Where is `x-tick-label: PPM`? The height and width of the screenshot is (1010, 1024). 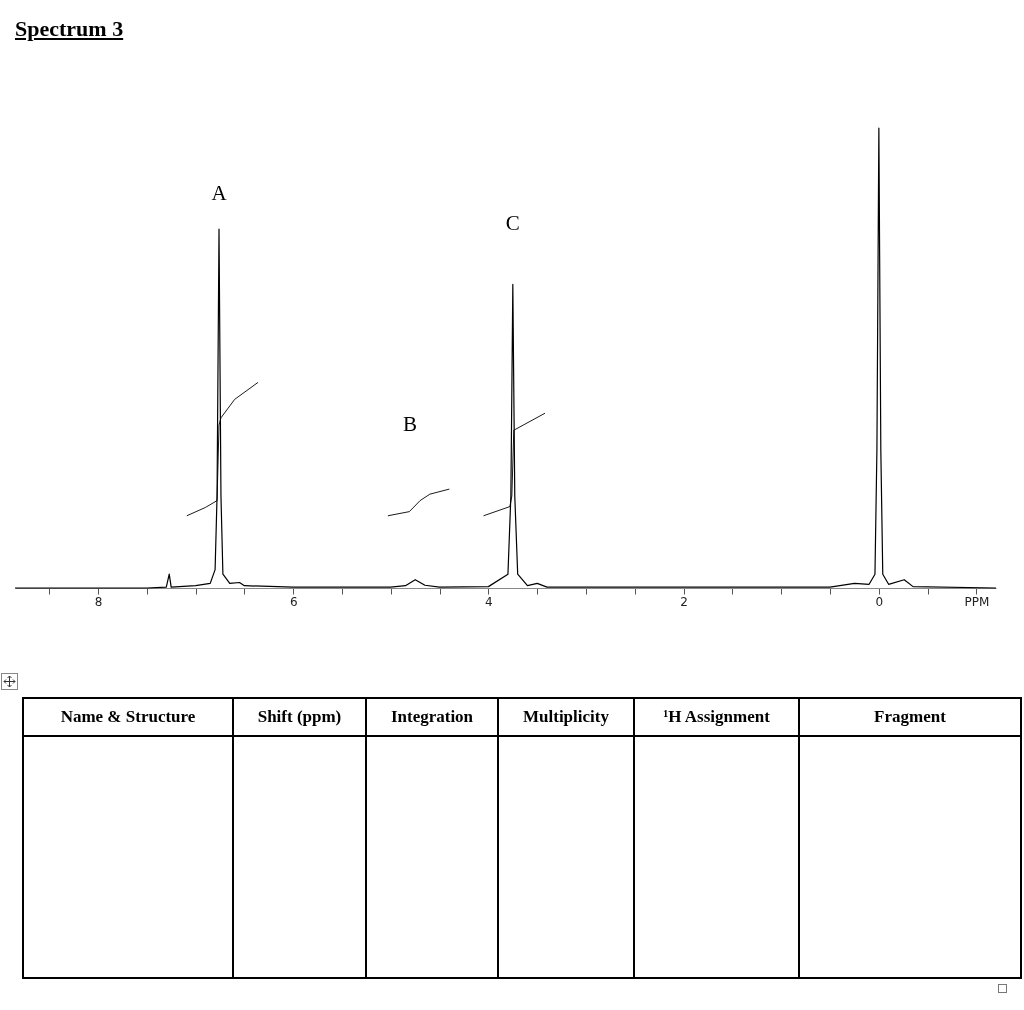 x-tick-label: PPM is located at coordinates (977, 601).